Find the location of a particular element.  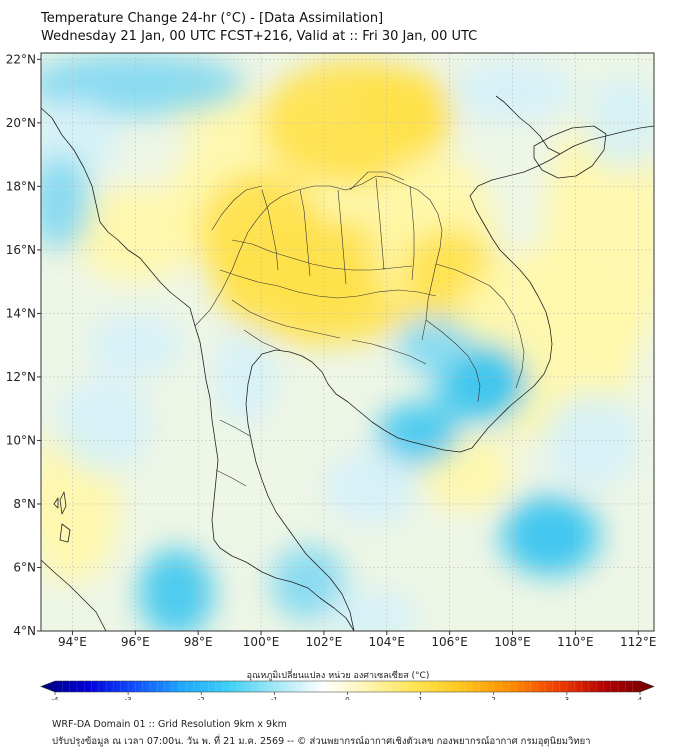

y-tick-label: 18°N is located at coordinates (21, 186).